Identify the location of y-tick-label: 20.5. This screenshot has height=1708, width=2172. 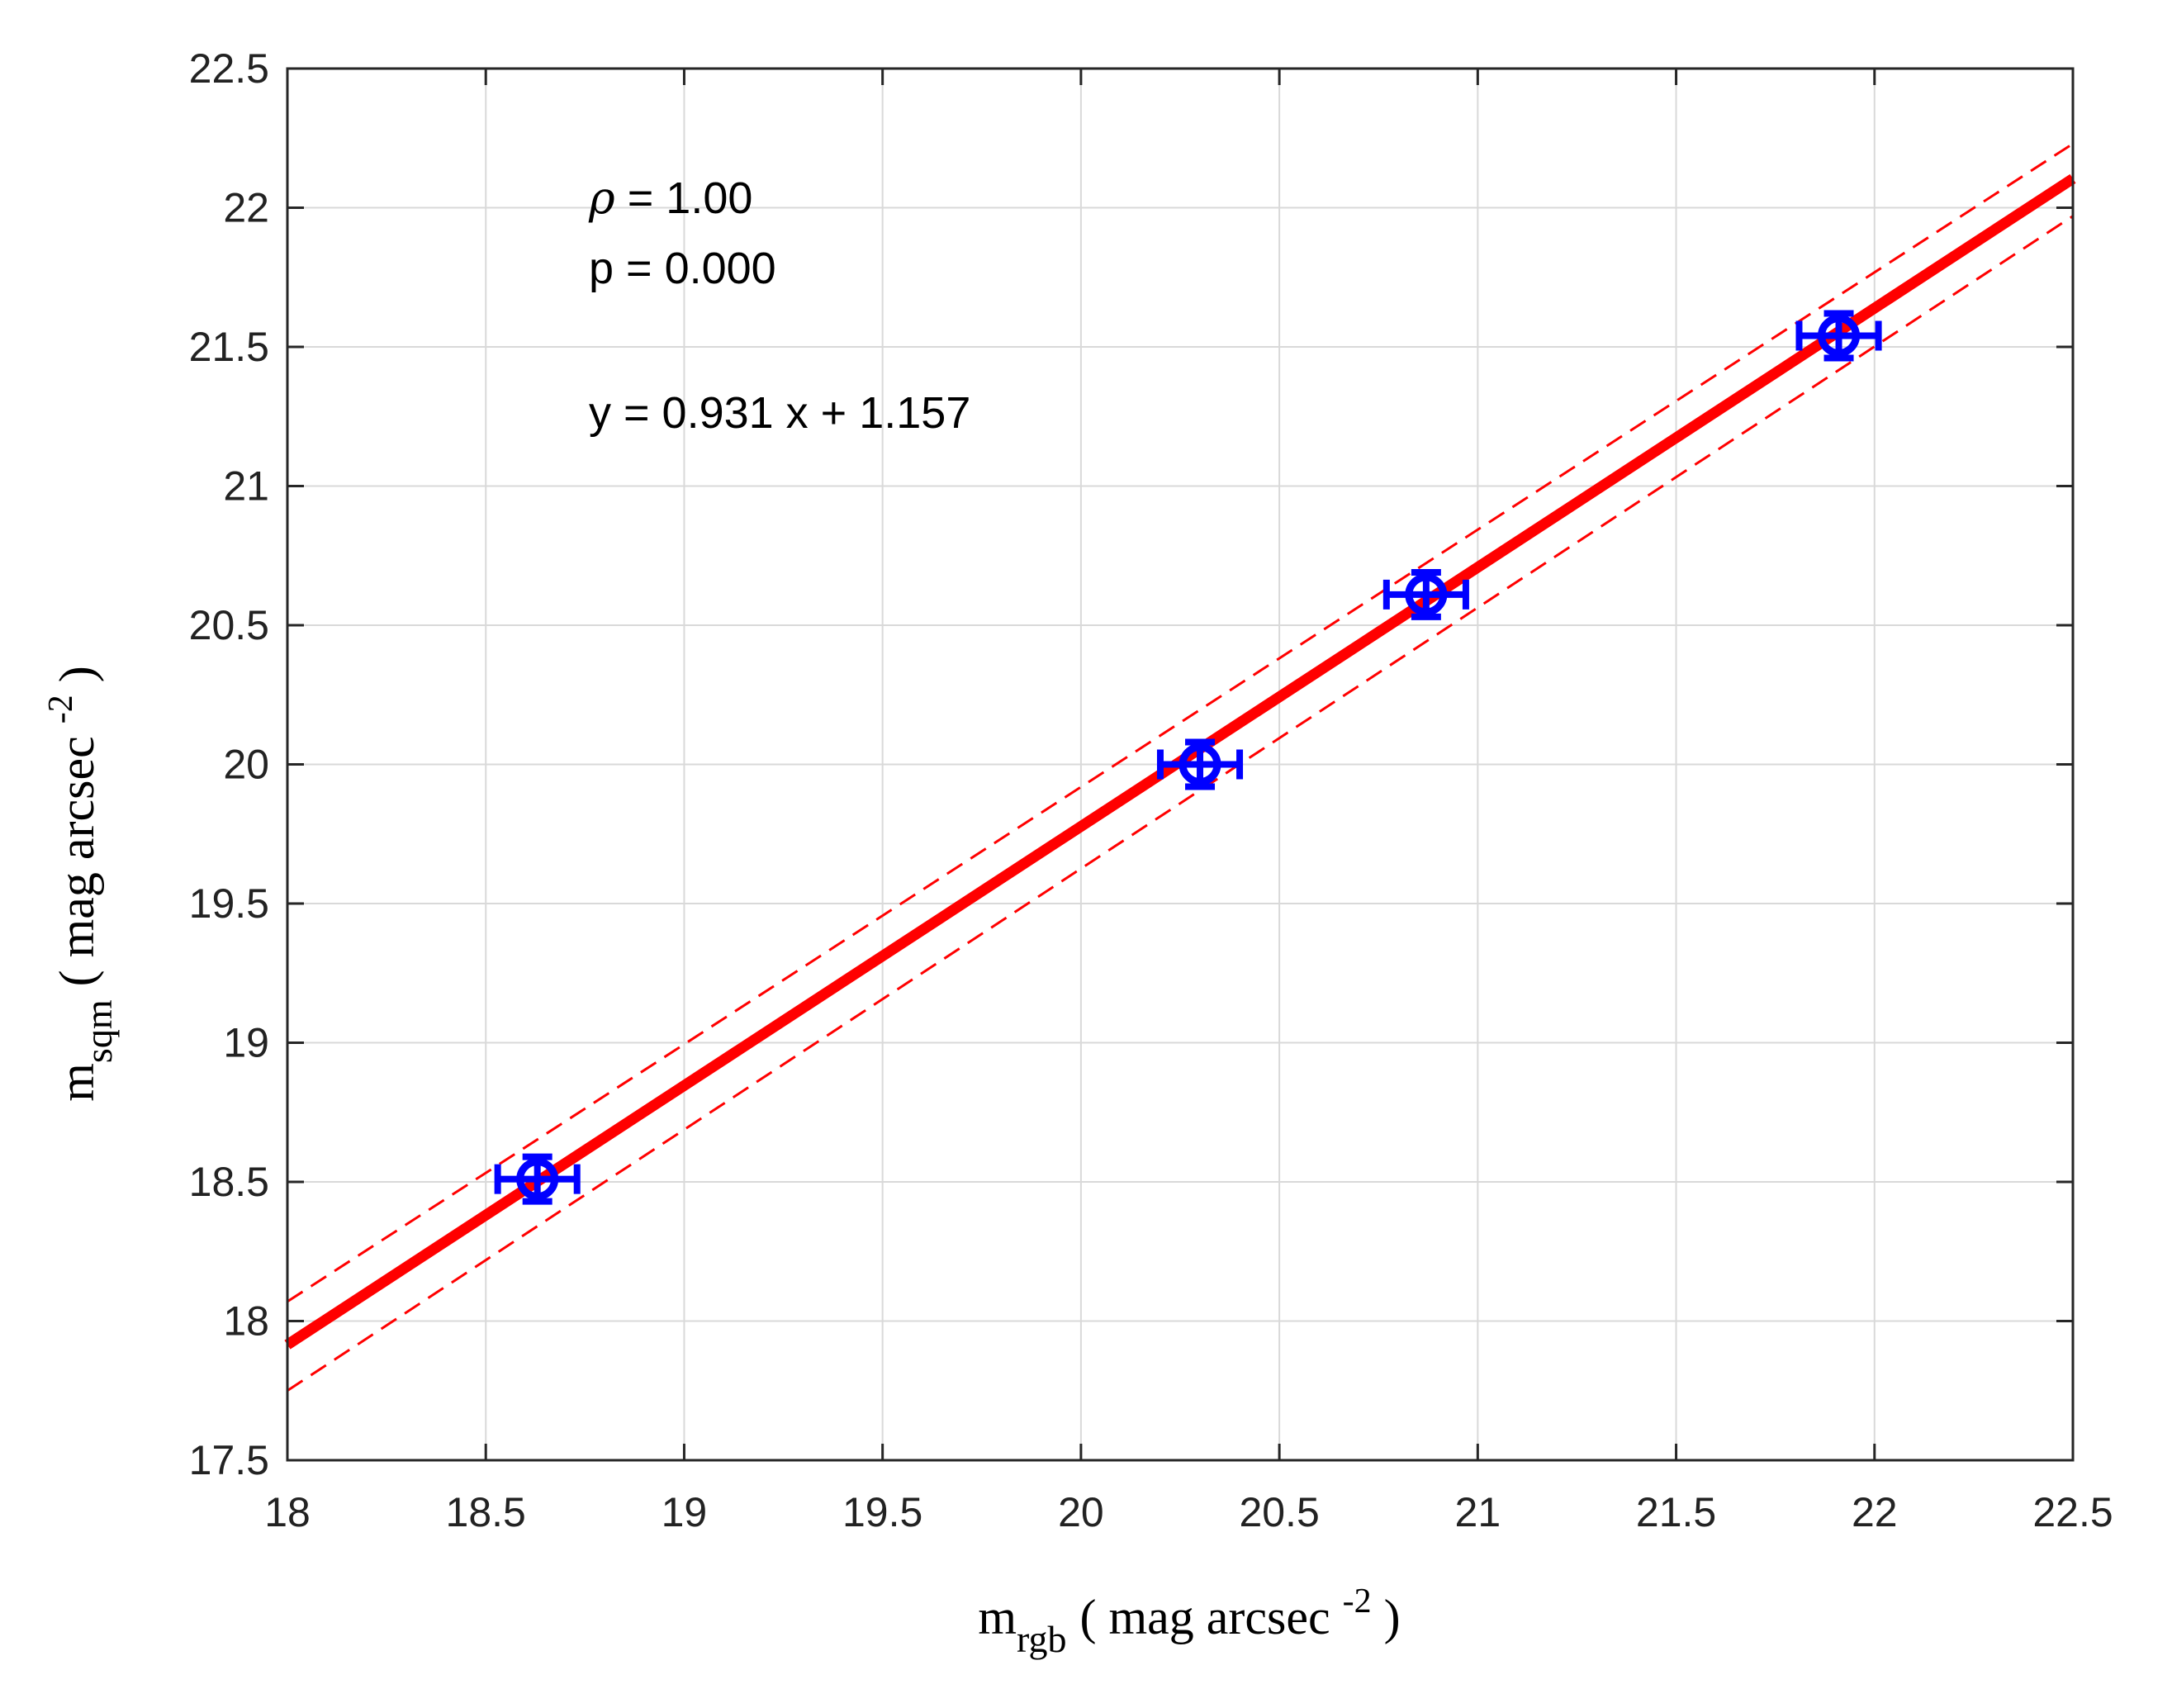
(229, 625).